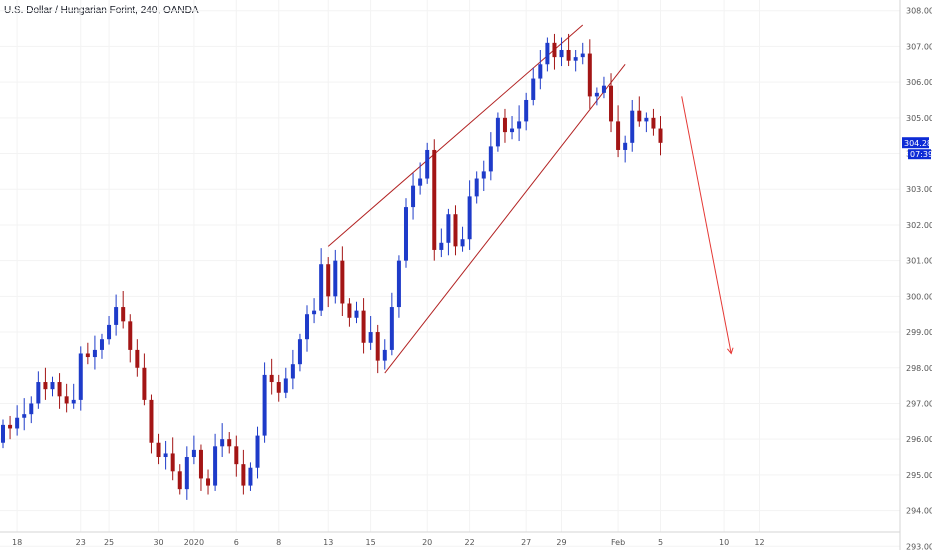 This screenshot has width=932, height=550. I want to click on y-tick-label: 307.000, so click(919, 46).